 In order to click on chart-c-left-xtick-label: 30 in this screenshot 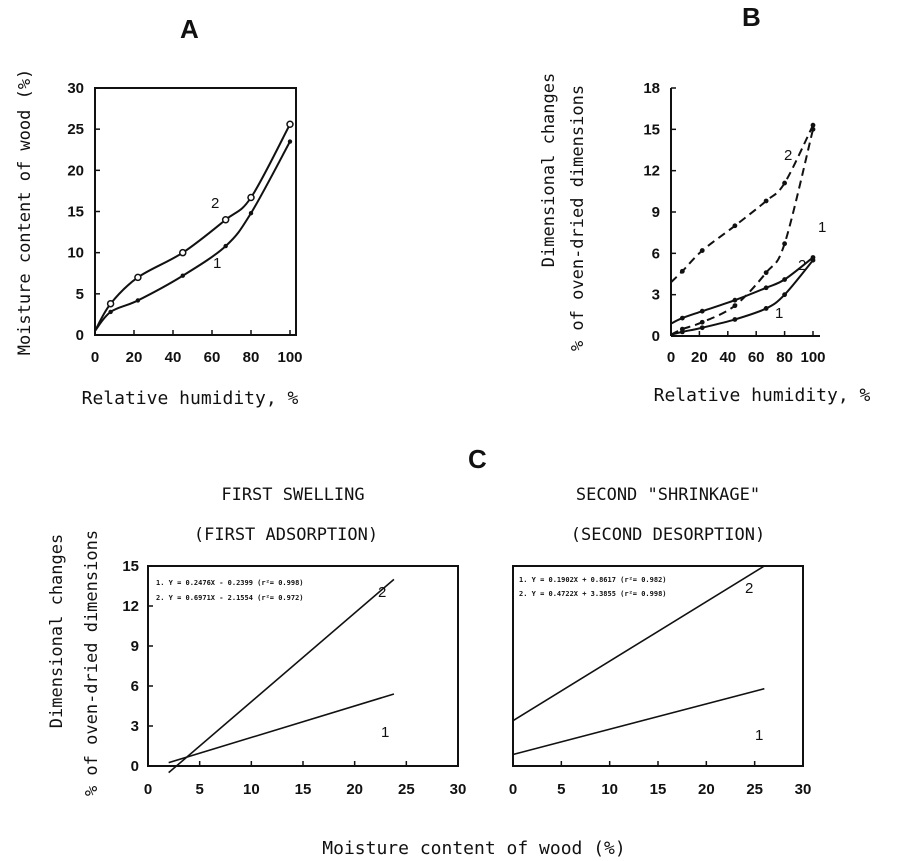, I will do `click(458, 789)`.